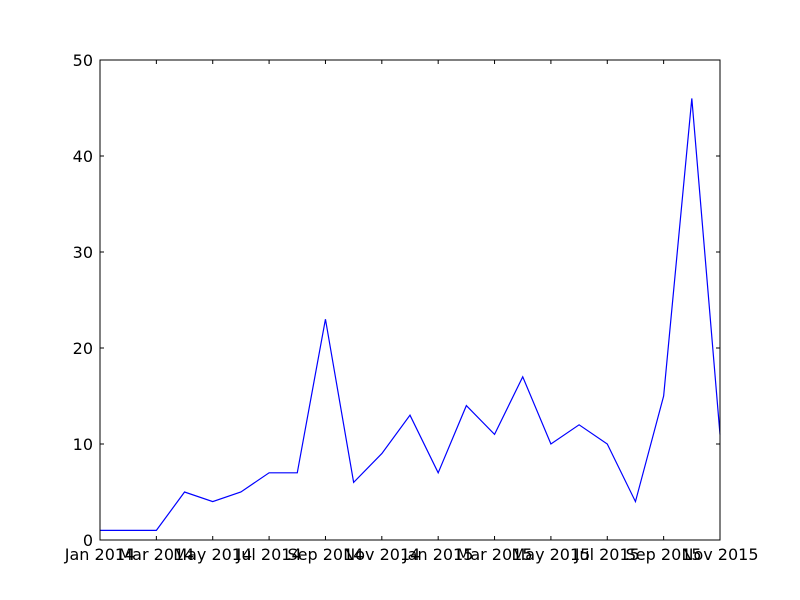  What do you see at coordinates (83, 348) in the screenshot?
I see `y-tick-label: 20` at bounding box center [83, 348].